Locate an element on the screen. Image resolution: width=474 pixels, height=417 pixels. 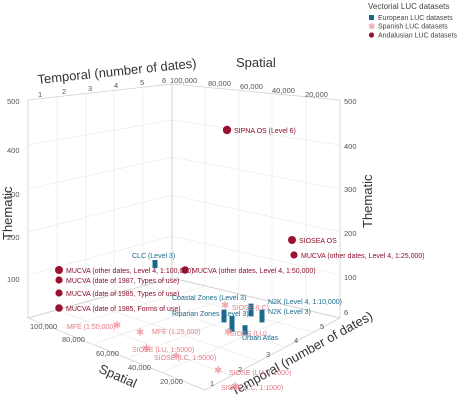
legend-andalusian-label: Andalusian LUC datasets is located at coordinates (417, 36).